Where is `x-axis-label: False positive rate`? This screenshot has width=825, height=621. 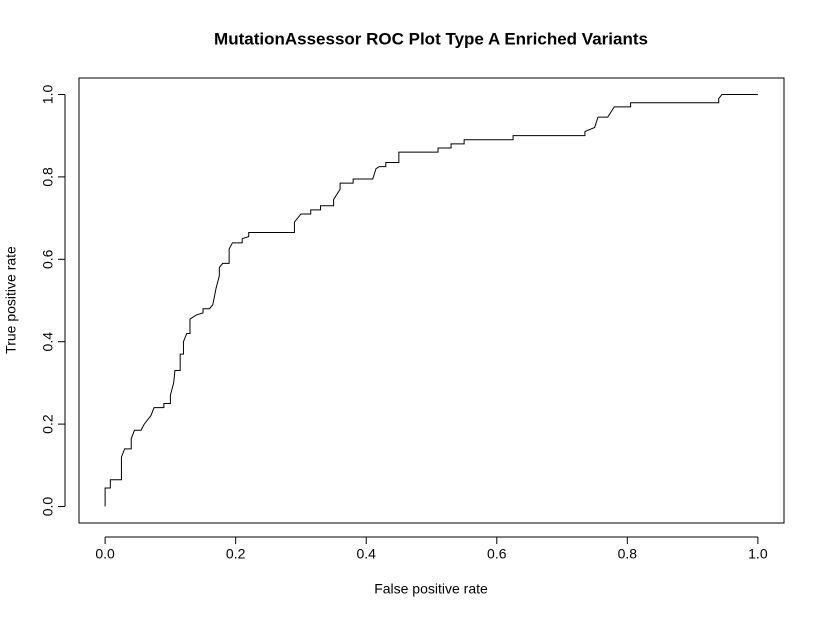 x-axis-label: False positive rate is located at coordinates (431, 589).